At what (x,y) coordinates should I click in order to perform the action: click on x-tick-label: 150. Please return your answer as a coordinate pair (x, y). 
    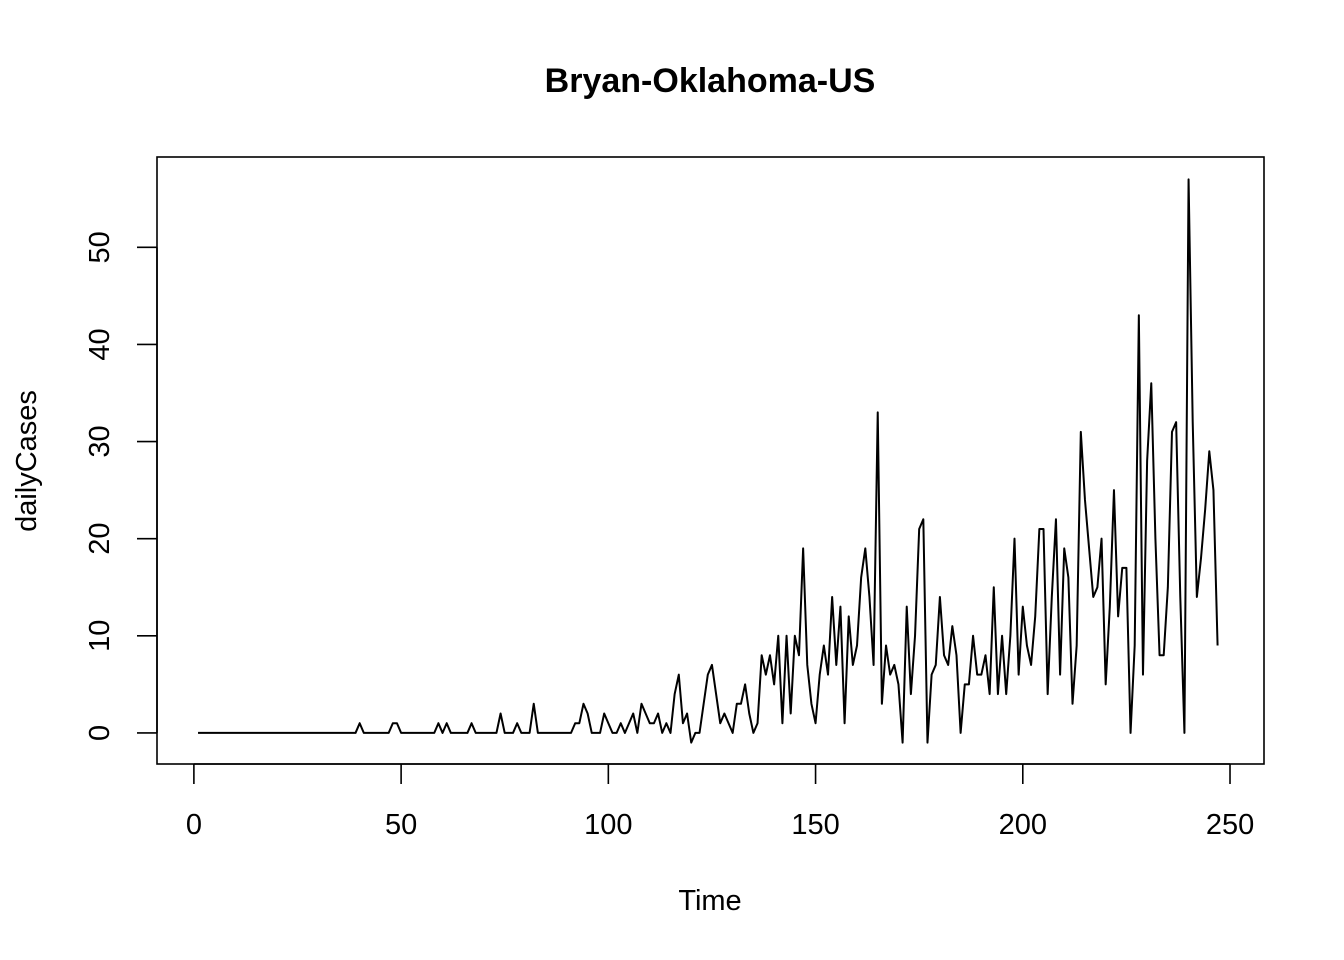
    Looking at the image, I should click on (815, 825).